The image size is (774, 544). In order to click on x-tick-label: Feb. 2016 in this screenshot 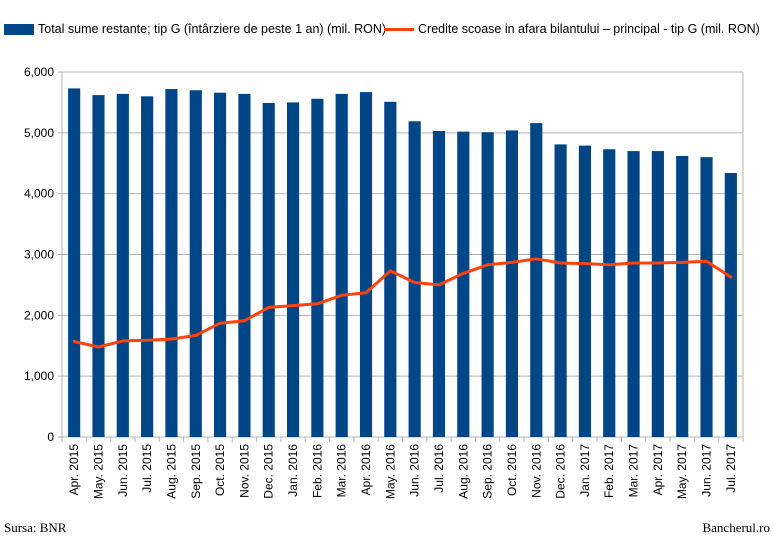, I will do `click(317, 471)`.